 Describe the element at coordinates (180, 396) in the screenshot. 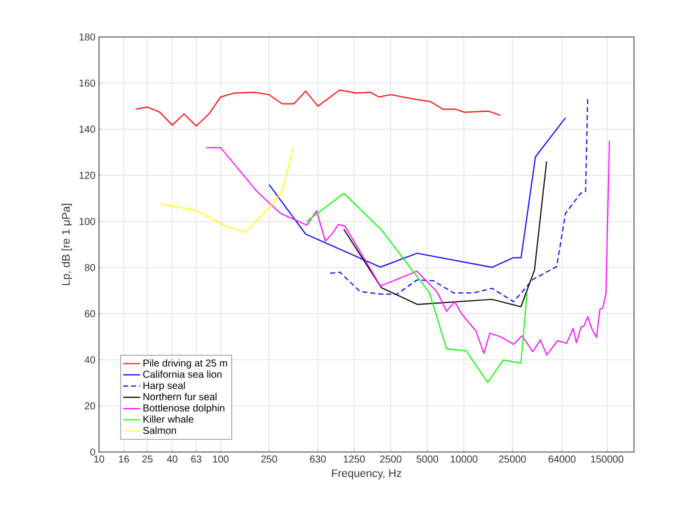

I see `legend-label: Northern fur seal` at that location.